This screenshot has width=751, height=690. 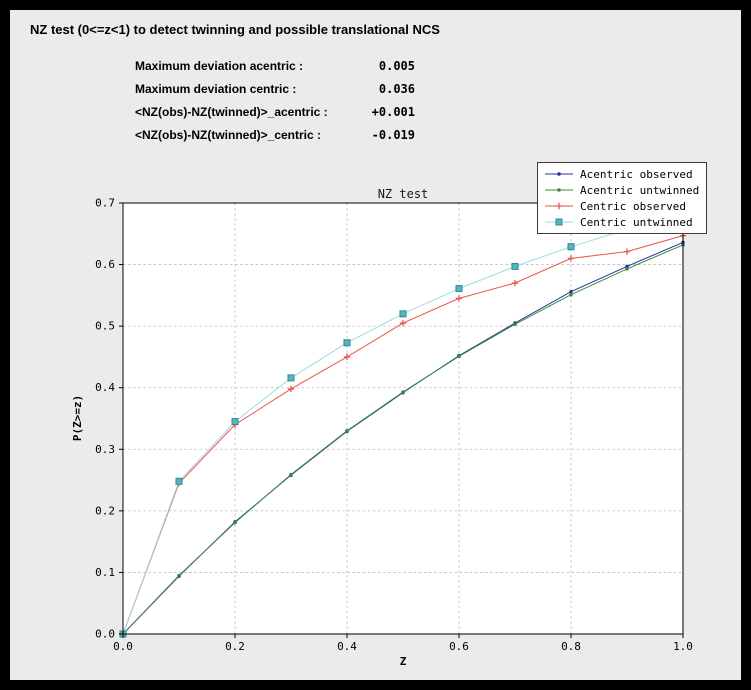 I want to click on stat-row: <NZ(obs)-NZ(twinned)>_acentric : +0.001, so click(x=275, y=111).